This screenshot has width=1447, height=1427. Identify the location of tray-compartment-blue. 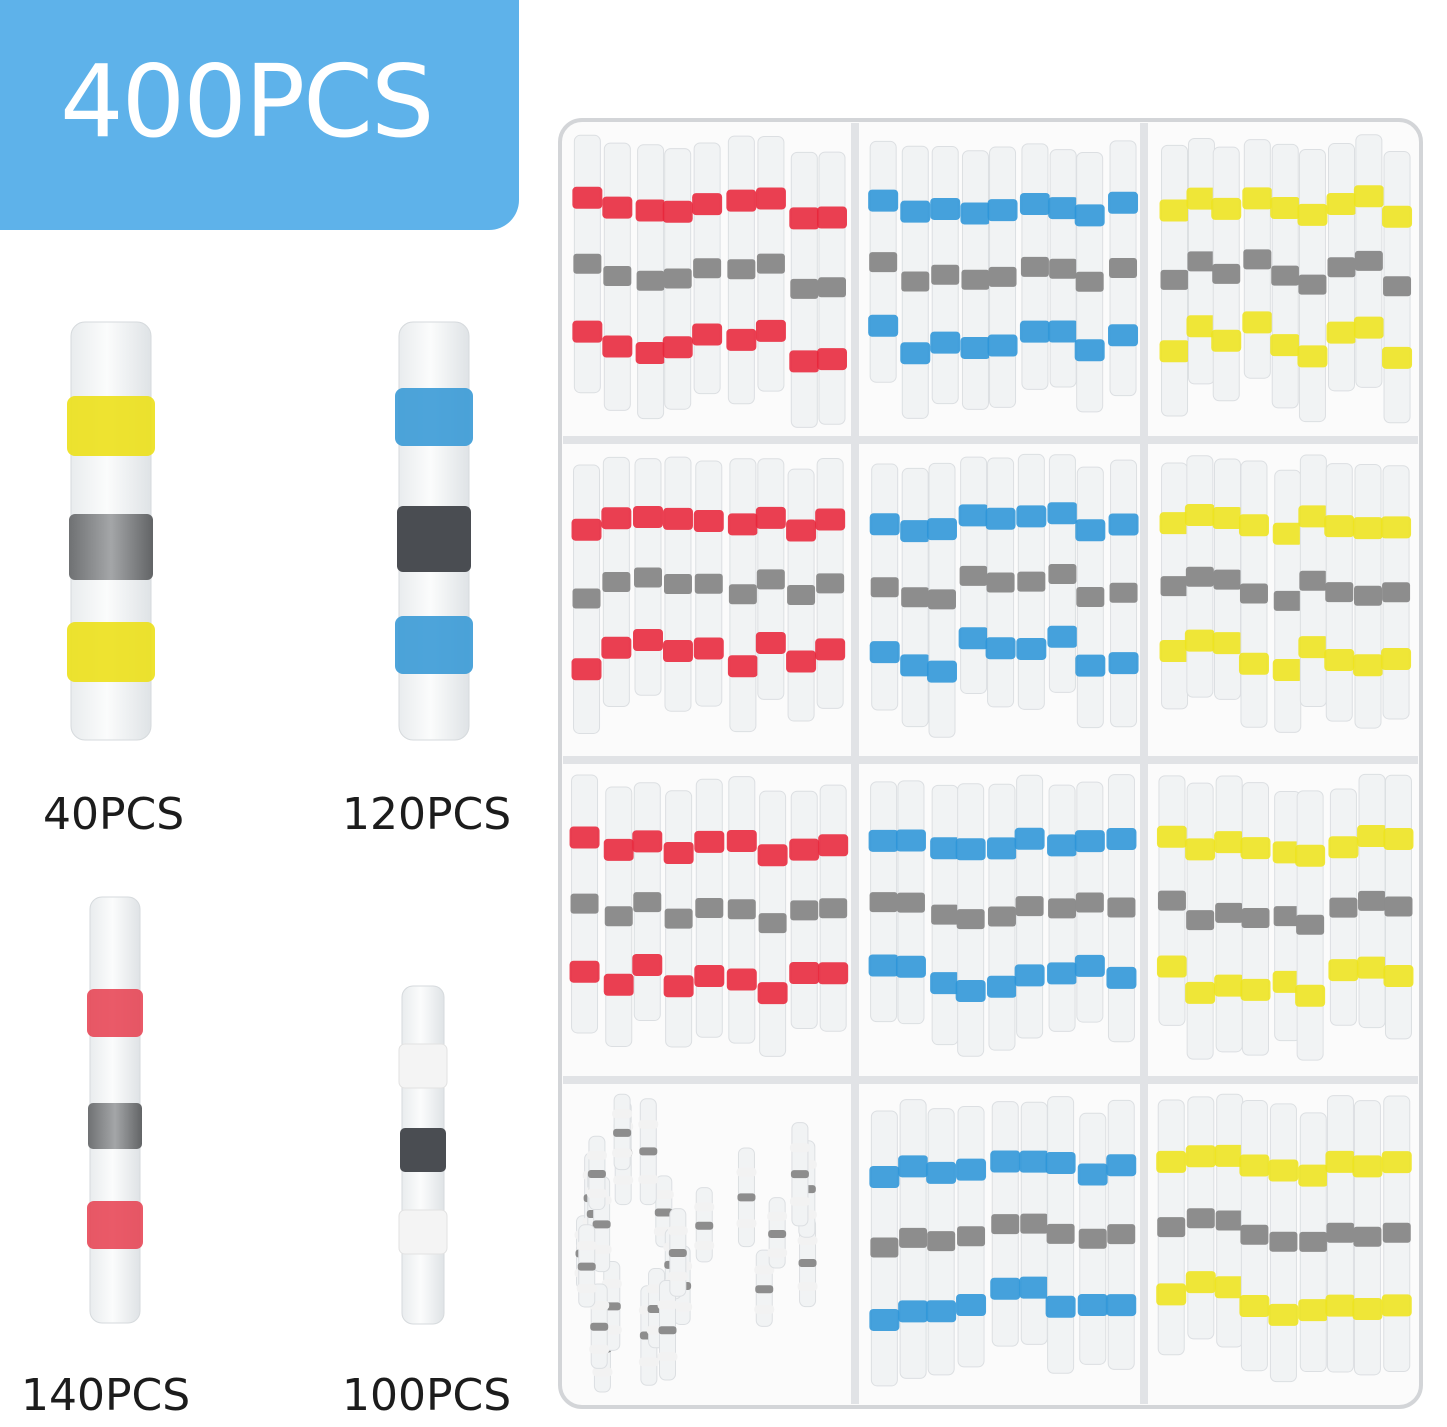
(1004, 595).